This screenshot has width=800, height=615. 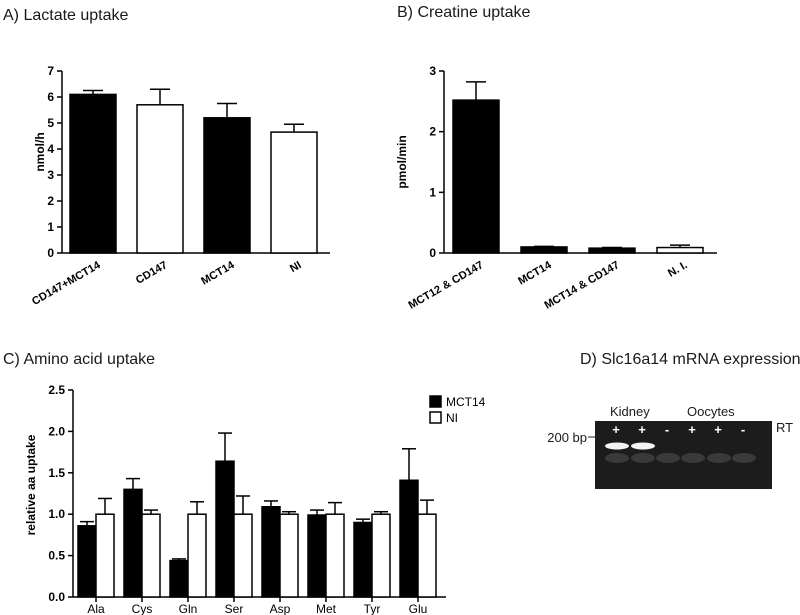 I want to click on panel-b-ylabel: pmol/min, so click(x=402, y=161).